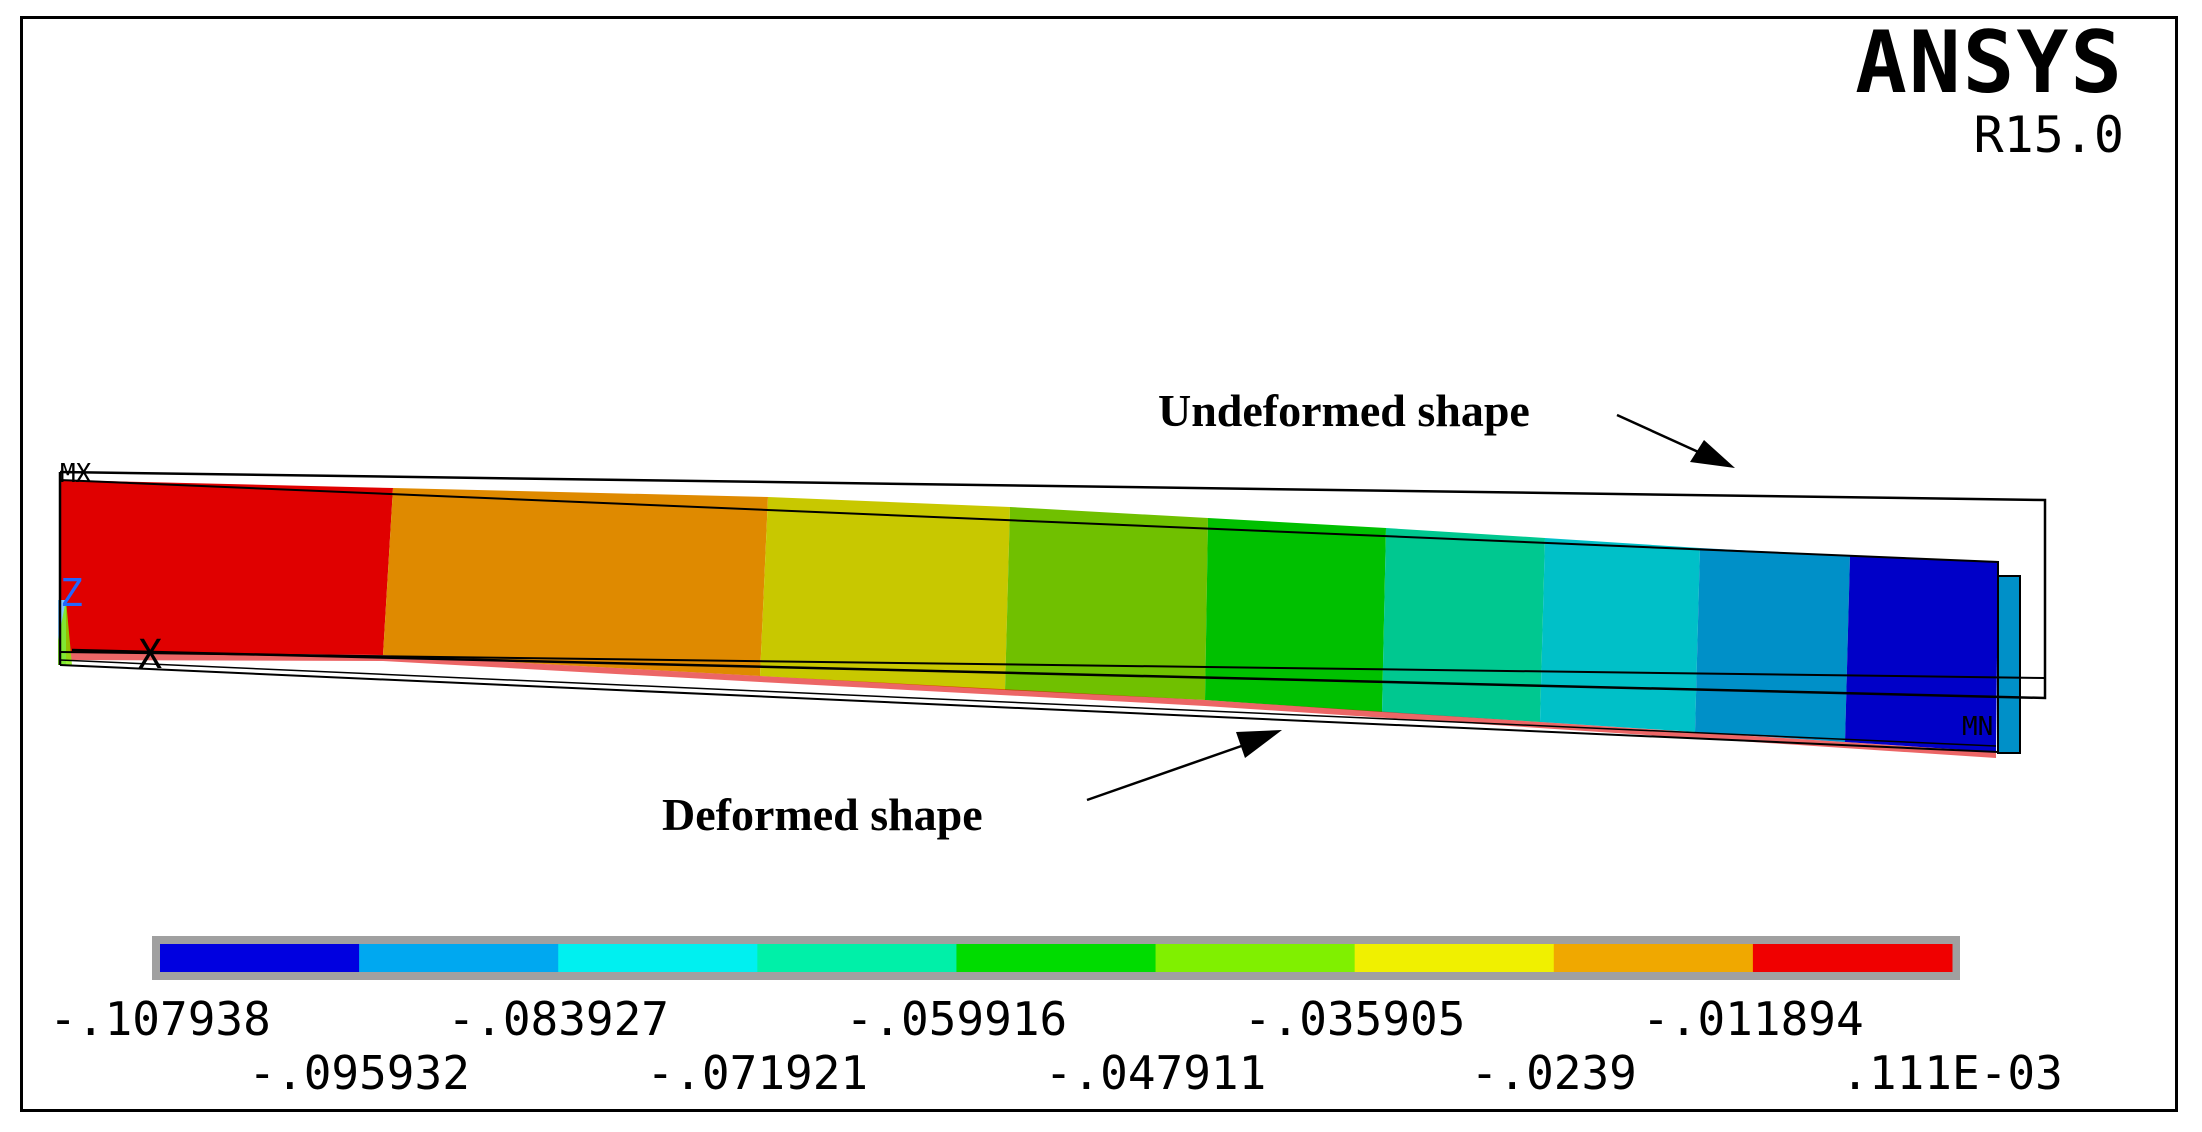  What do you see at coordinates (1344, 410) in the screenshot?
I see `undeformed-label: Undeformed shape` at bounding box center [1344, 410].